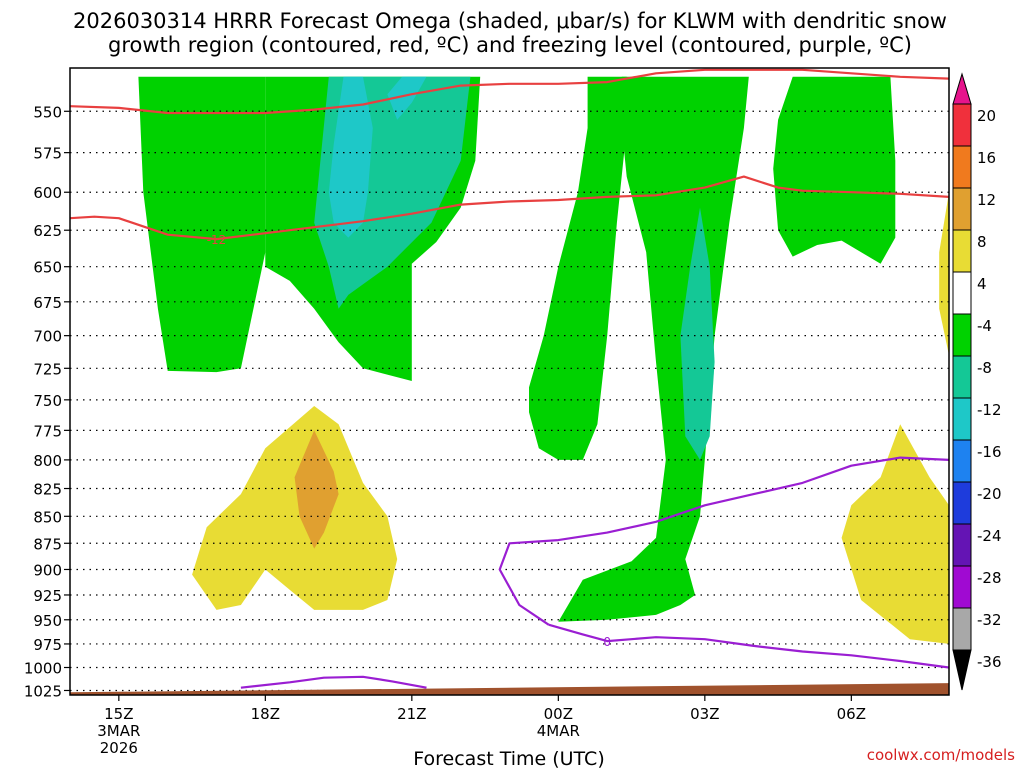  What do you see at coordinates (47, 461) in the screenshot?
I see `y-tick-label-800: 800` at bounding box center [47, 461].